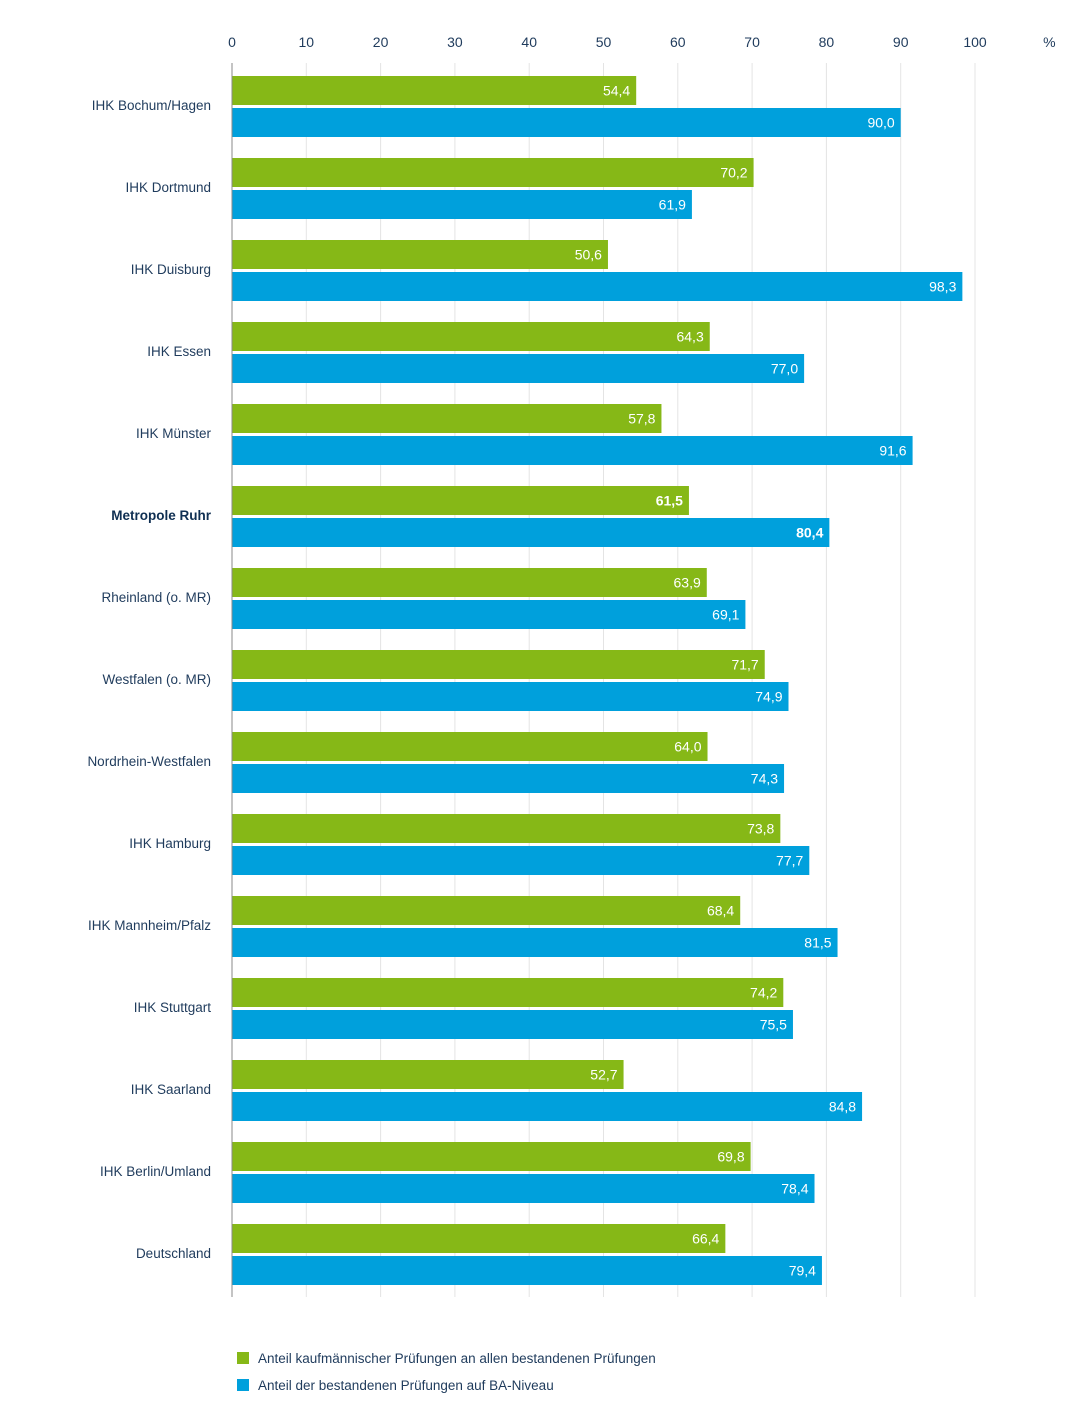 This screenshot has height=1403, width=1080. I want to click on x-tick-label-60: 60, so click(678, 42).